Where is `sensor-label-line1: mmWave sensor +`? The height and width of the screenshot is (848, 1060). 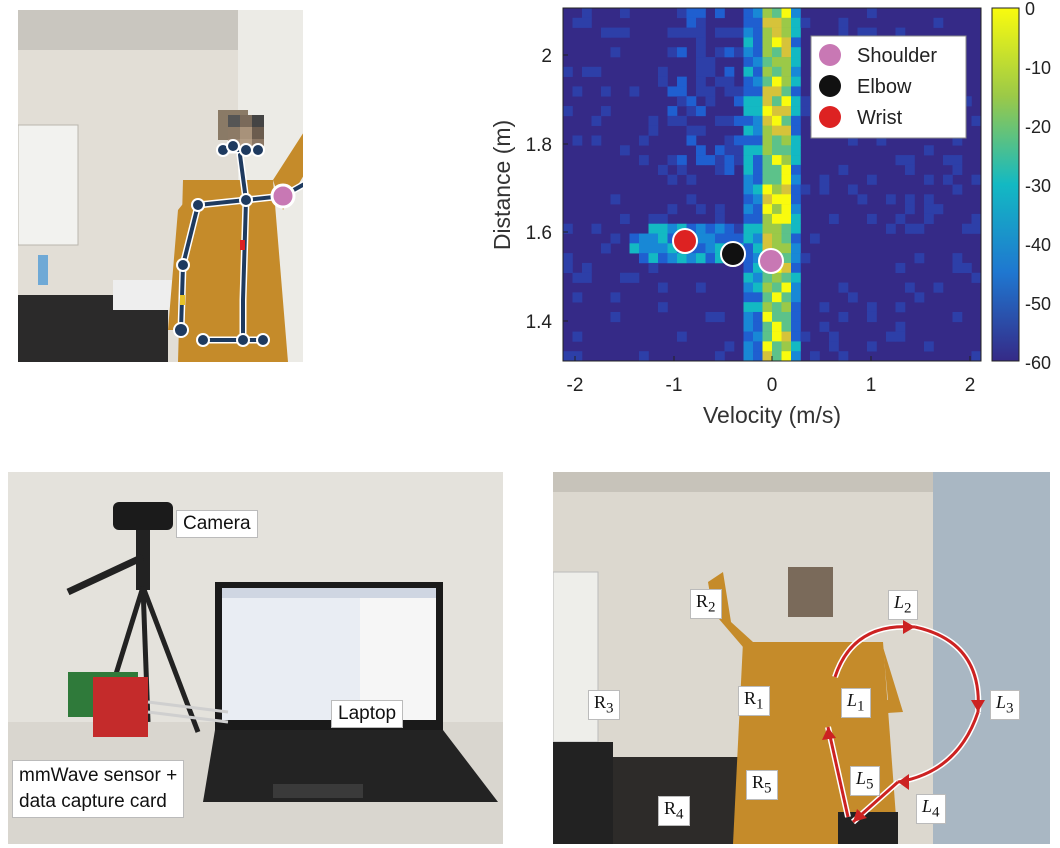
sensor-label-line1: mmWave sensor + is located at coordinates (98, 775).